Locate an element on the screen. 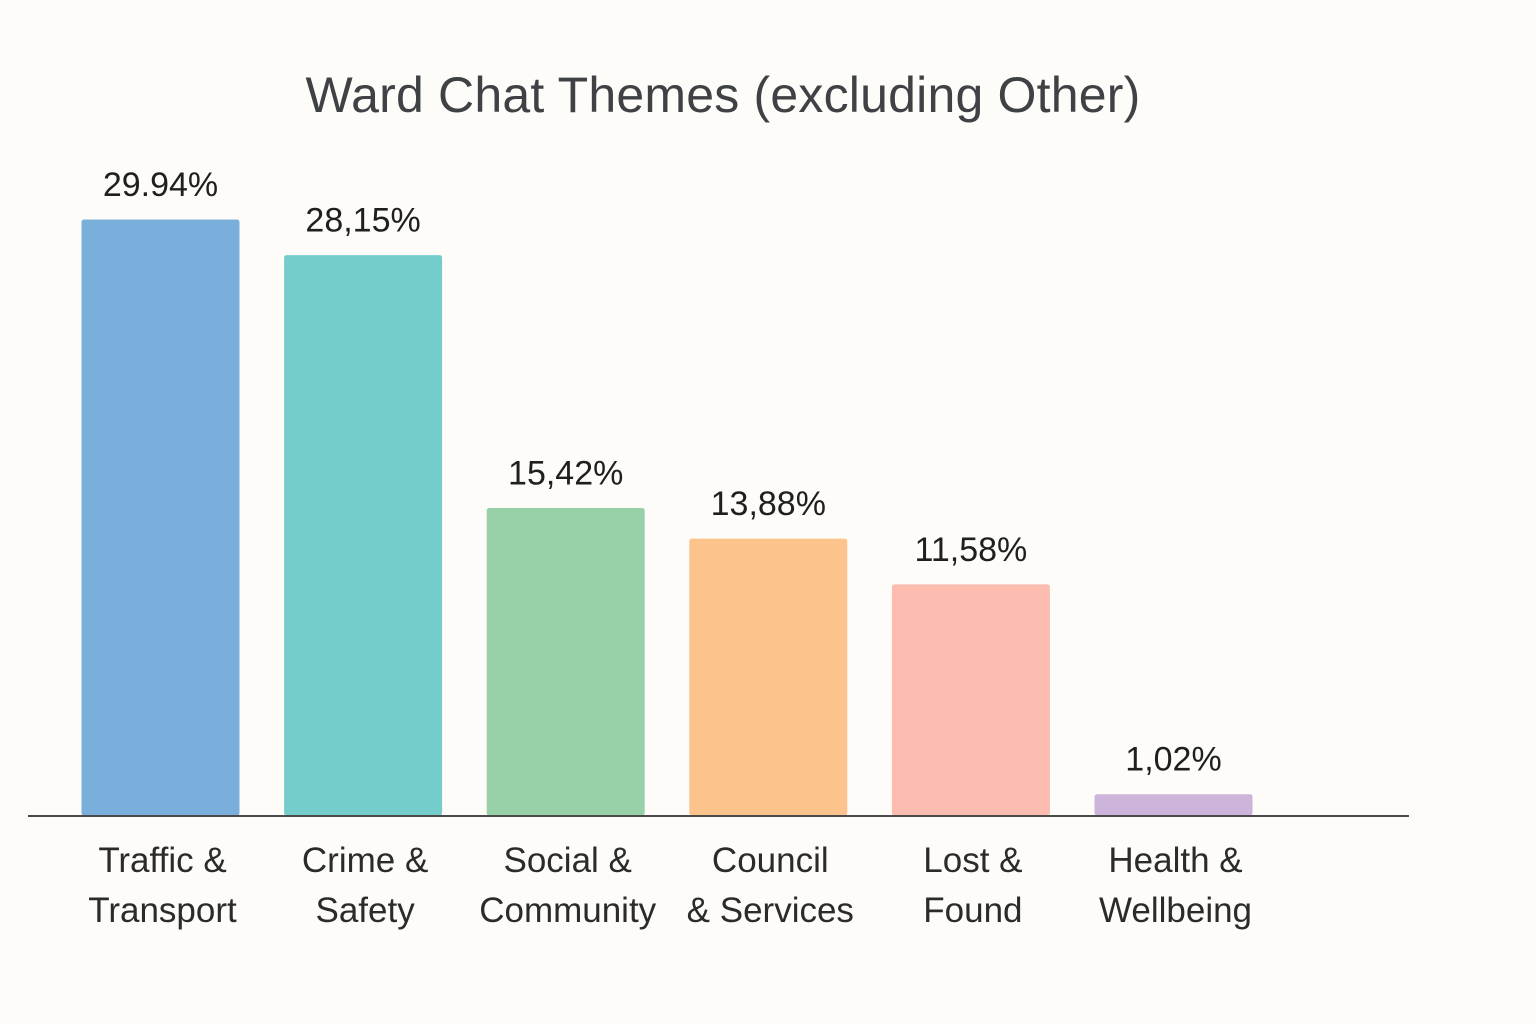  category-label-1-line-1: Traffic & is located at coordinates (162, 860).